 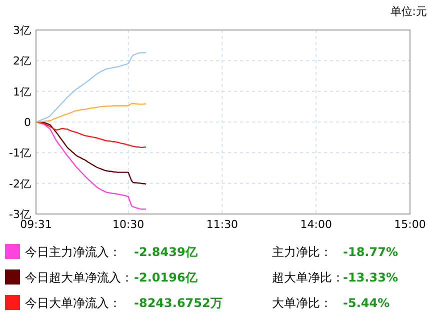 I want to click on y-axis-title: 单位:元, so click(x=408, y=11).